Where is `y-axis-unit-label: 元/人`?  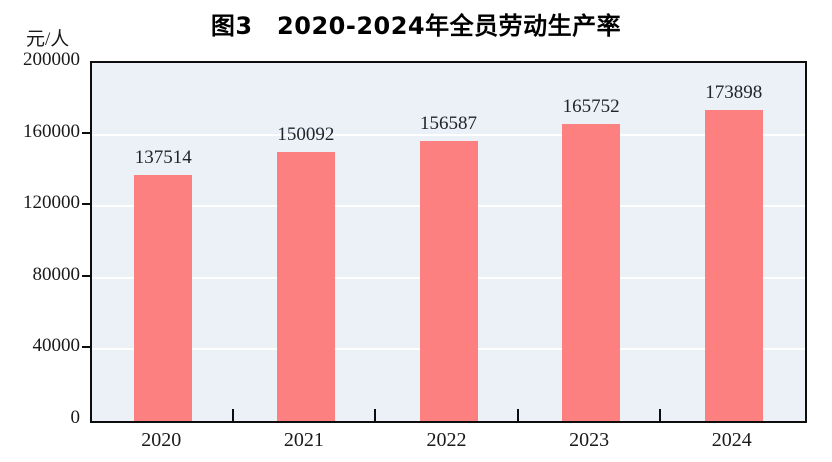 y-axis-unit-label: 元/人 is located at coordinates (48, 39).